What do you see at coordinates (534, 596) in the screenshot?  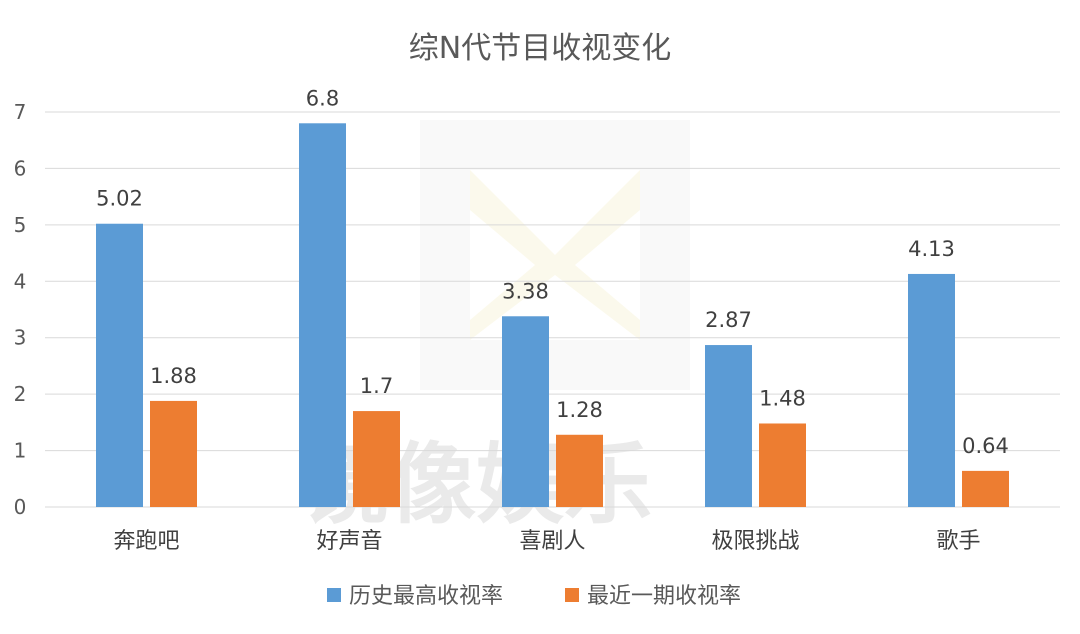 I see `legend: 历史最高收视率 最近一期收视率` at bounding box center [534, 596].